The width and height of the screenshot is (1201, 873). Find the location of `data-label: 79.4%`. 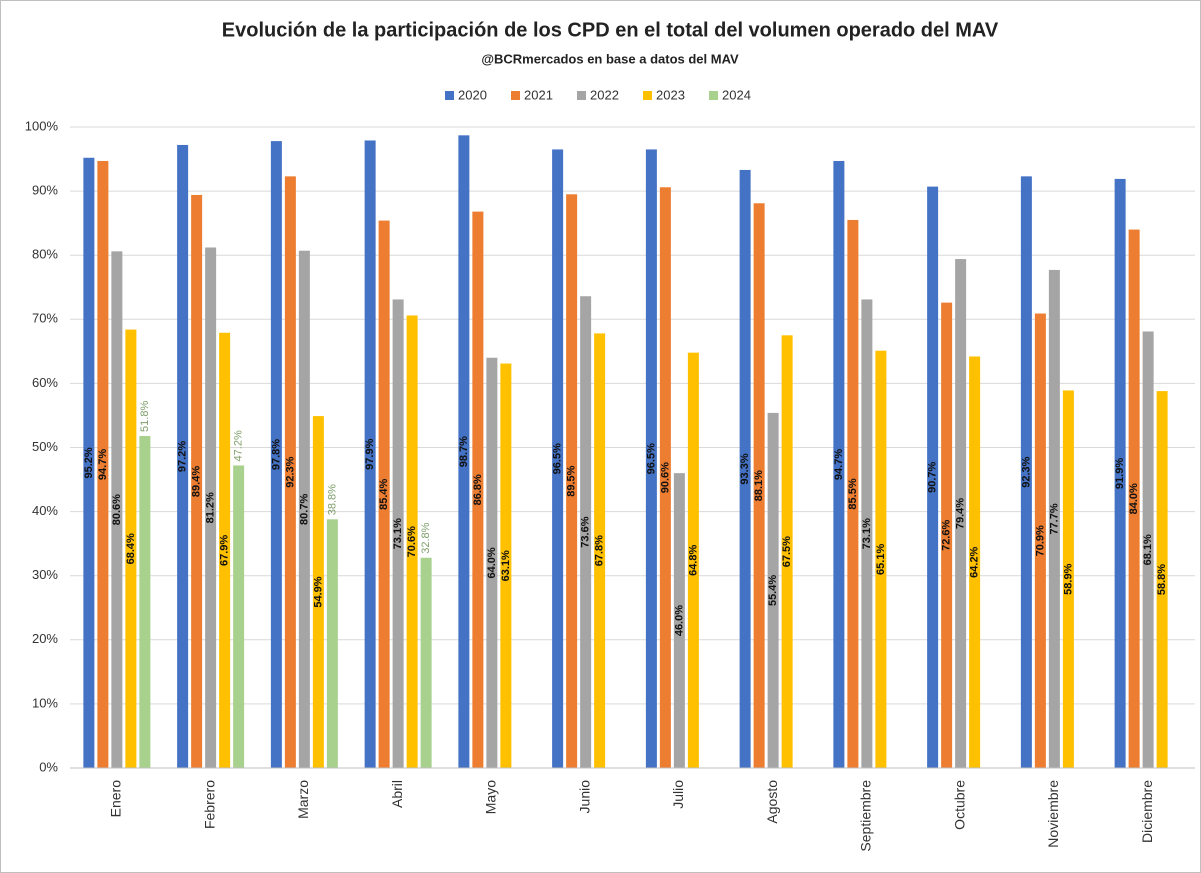

data-label: 79.4% is located at coordinates (961, 513).